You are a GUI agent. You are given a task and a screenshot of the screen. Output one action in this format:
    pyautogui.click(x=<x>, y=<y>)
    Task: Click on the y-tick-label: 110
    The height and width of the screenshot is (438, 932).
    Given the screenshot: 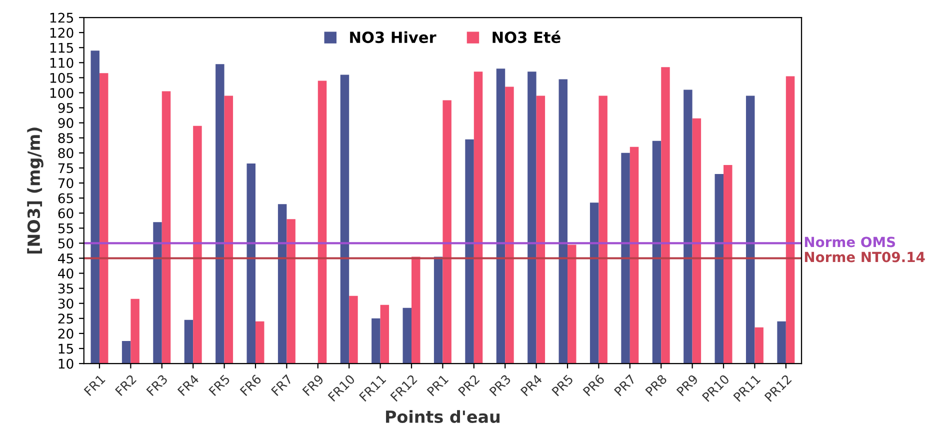 What is the action you would take?
    pyautogui.click(x=62, y=63)
    